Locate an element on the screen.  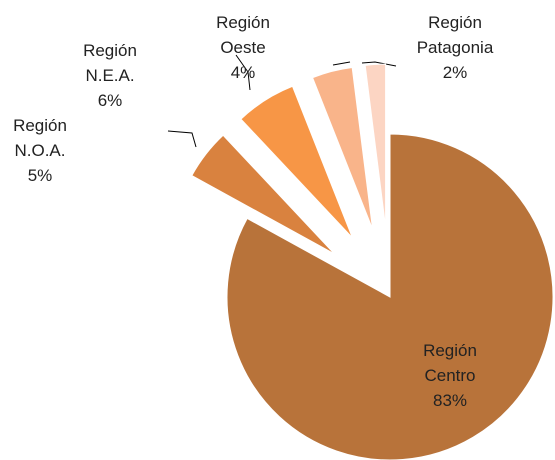
category-label: Región N.E.A. is located at coordinates (110, 63).